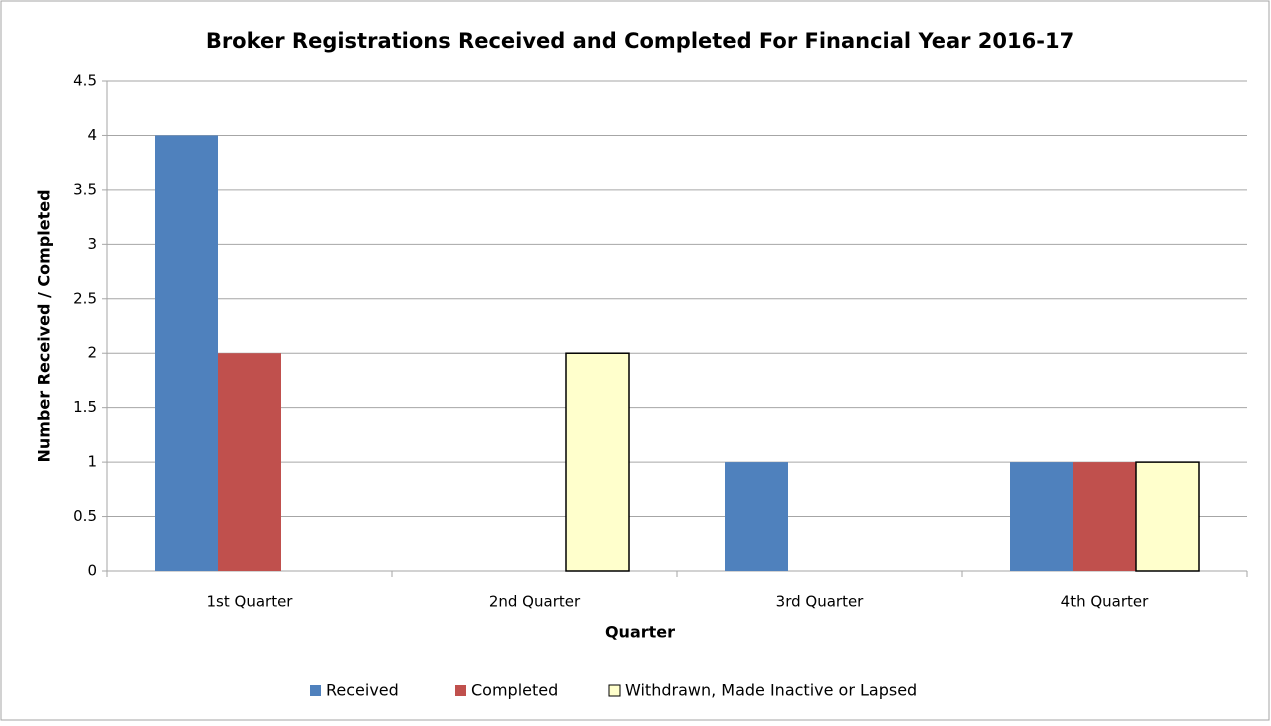 The height and width of the screenshot is (726, 1271). What do you see at coordinates (85, 189) in the screenshot?
I see `y-tick-label: 3.5` at bounding box center [85, 189].